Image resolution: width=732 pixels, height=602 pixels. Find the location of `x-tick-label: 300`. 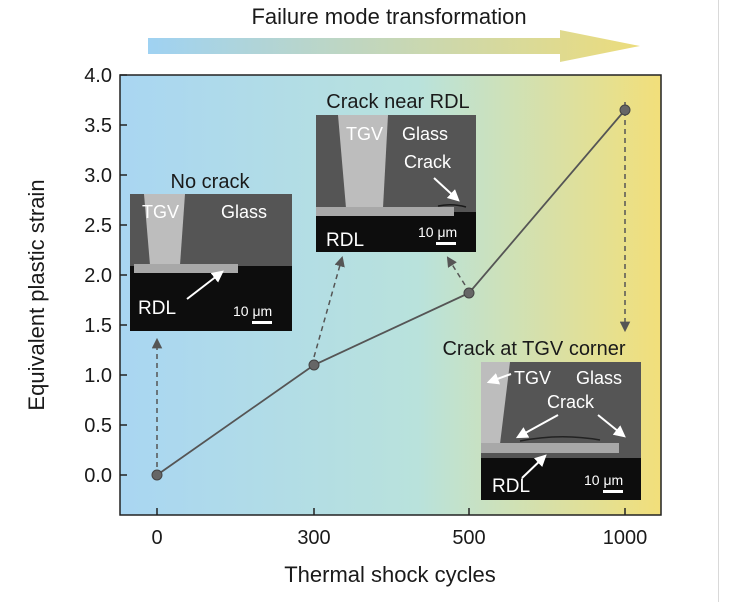

x-tick-label: 300 is located at coordinates (313, 538).